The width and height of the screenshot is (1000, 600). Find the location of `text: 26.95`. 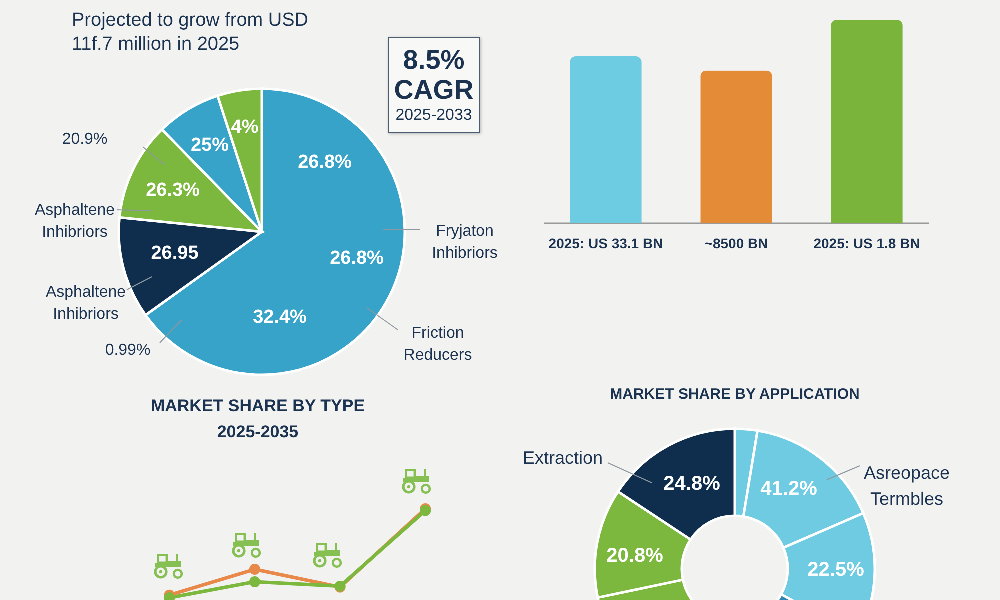

text: 26.95 is located at coordinates (175, 253).